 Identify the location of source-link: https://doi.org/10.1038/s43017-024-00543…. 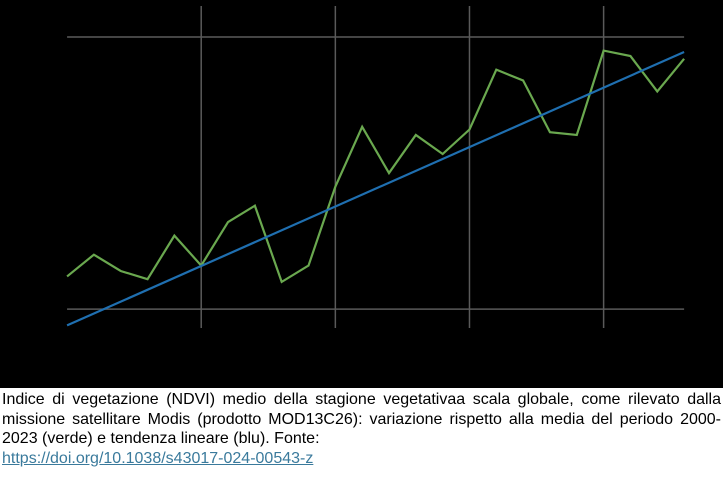
(158, 458).